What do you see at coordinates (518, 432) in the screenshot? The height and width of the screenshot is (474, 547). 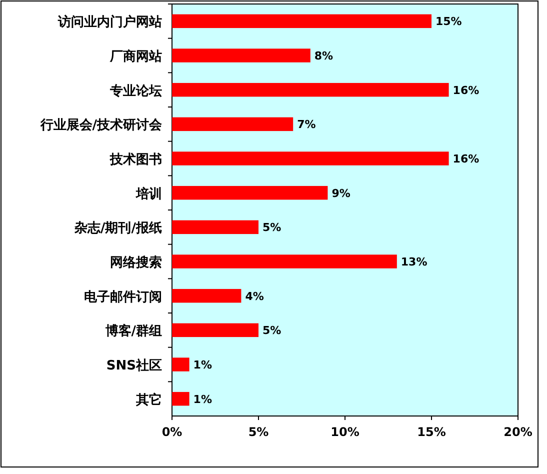 I see `x-tick-label: 20%` at bounding box center [518, 432].